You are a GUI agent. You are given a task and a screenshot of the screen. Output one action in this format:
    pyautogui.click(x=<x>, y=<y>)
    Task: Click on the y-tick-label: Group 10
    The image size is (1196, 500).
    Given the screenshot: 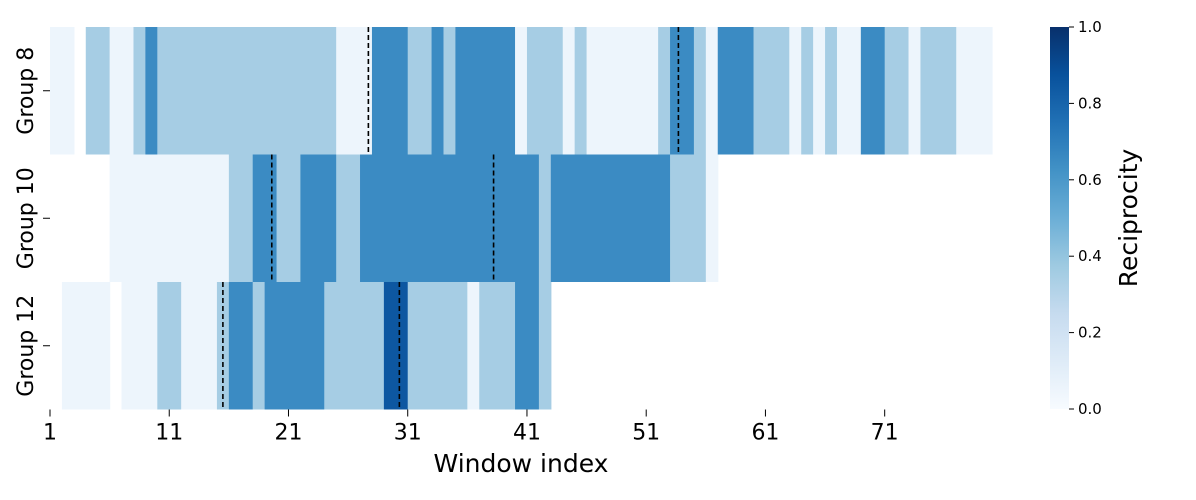 What is the action you would take?
    pyautogui.click(x=26, y=218)
    